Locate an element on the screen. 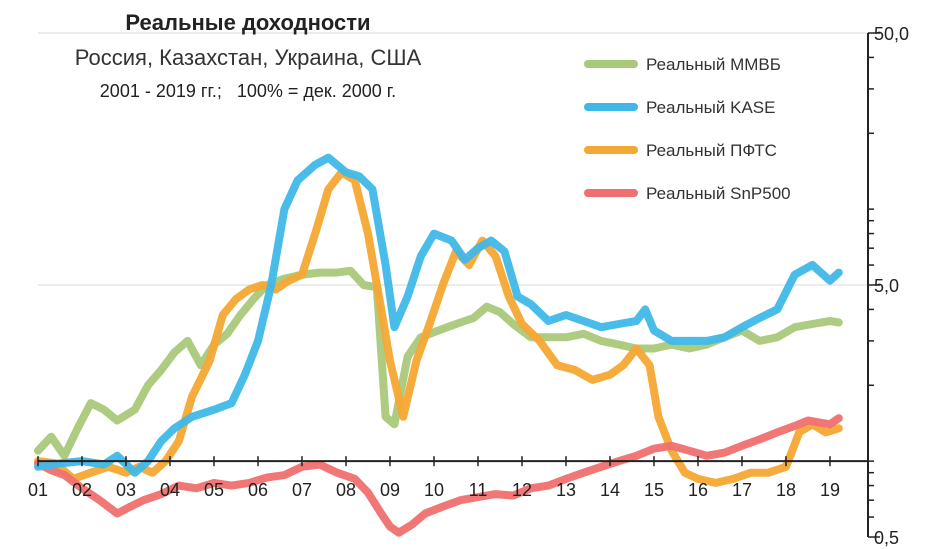  x-tick-label: 14 is located at coordinates (610, 490).